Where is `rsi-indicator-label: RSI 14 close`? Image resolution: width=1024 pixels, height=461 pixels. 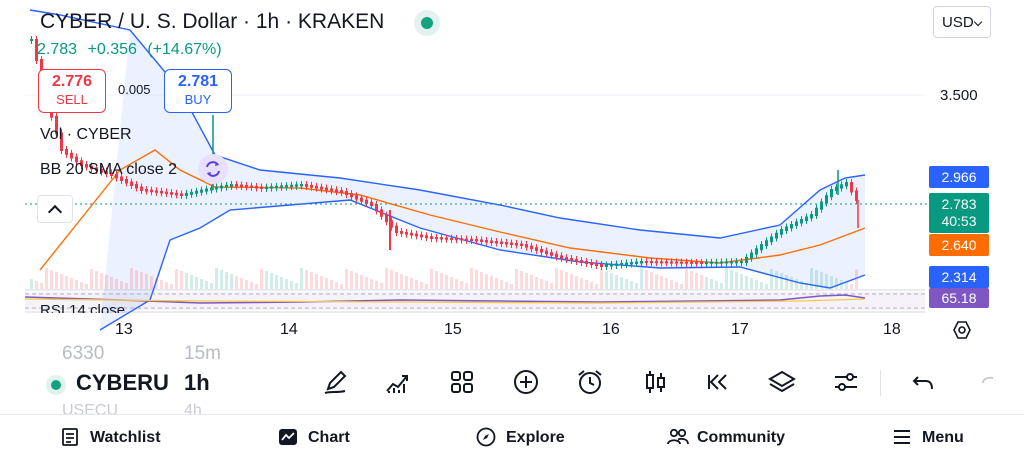 rsi-indicator-label: RSI 14 close is located at coordinates (83, 307).